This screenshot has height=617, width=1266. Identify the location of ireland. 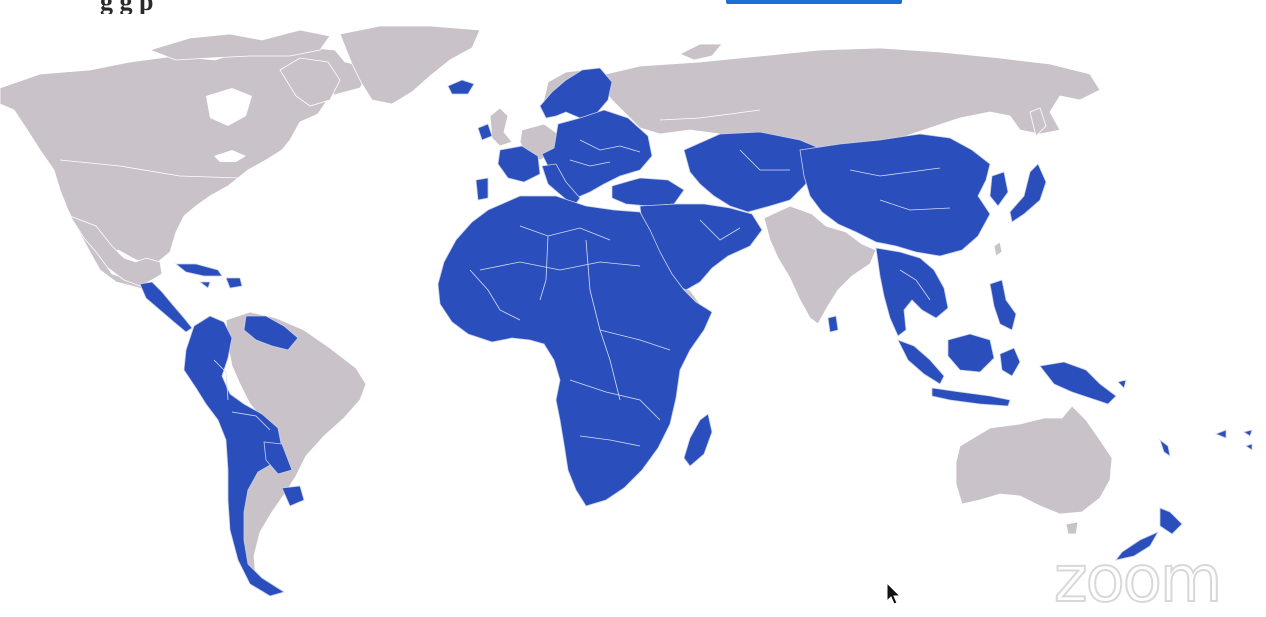
(485, 132).